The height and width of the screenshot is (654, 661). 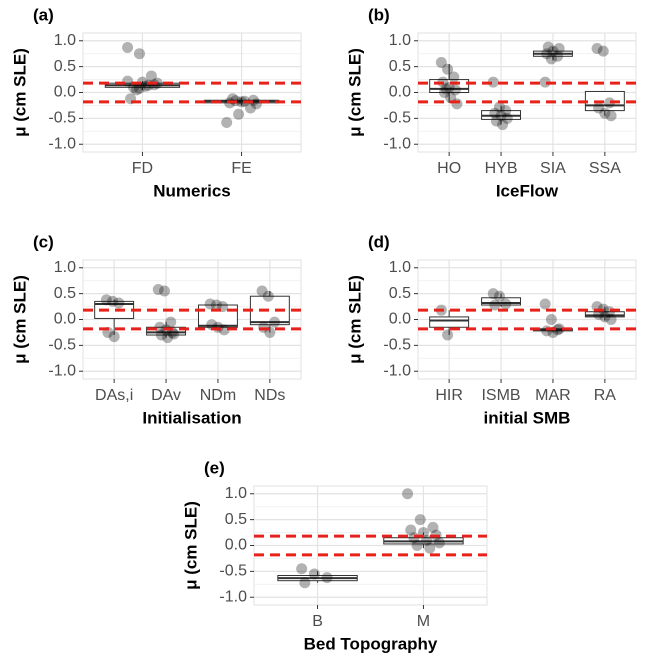 I want to click on x-axis-label: IceFlow, so click(x=527, y=190).